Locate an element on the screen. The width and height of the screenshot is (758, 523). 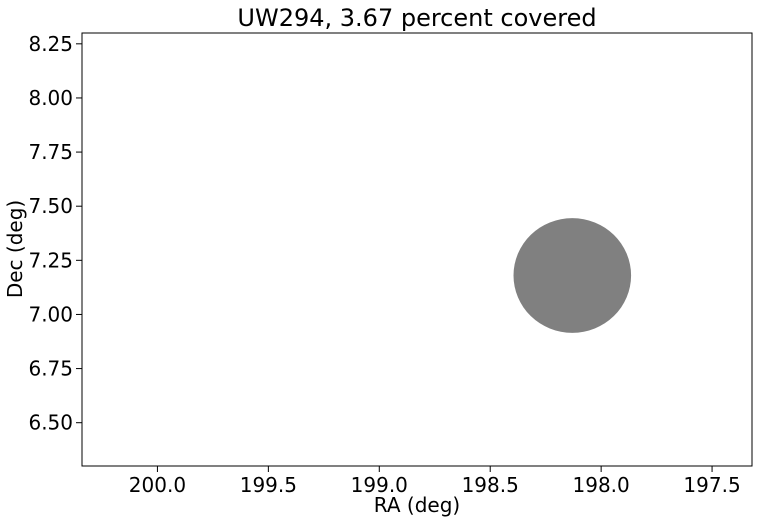
x-tick-label: 198.5 is located at coordinates (490, 485).